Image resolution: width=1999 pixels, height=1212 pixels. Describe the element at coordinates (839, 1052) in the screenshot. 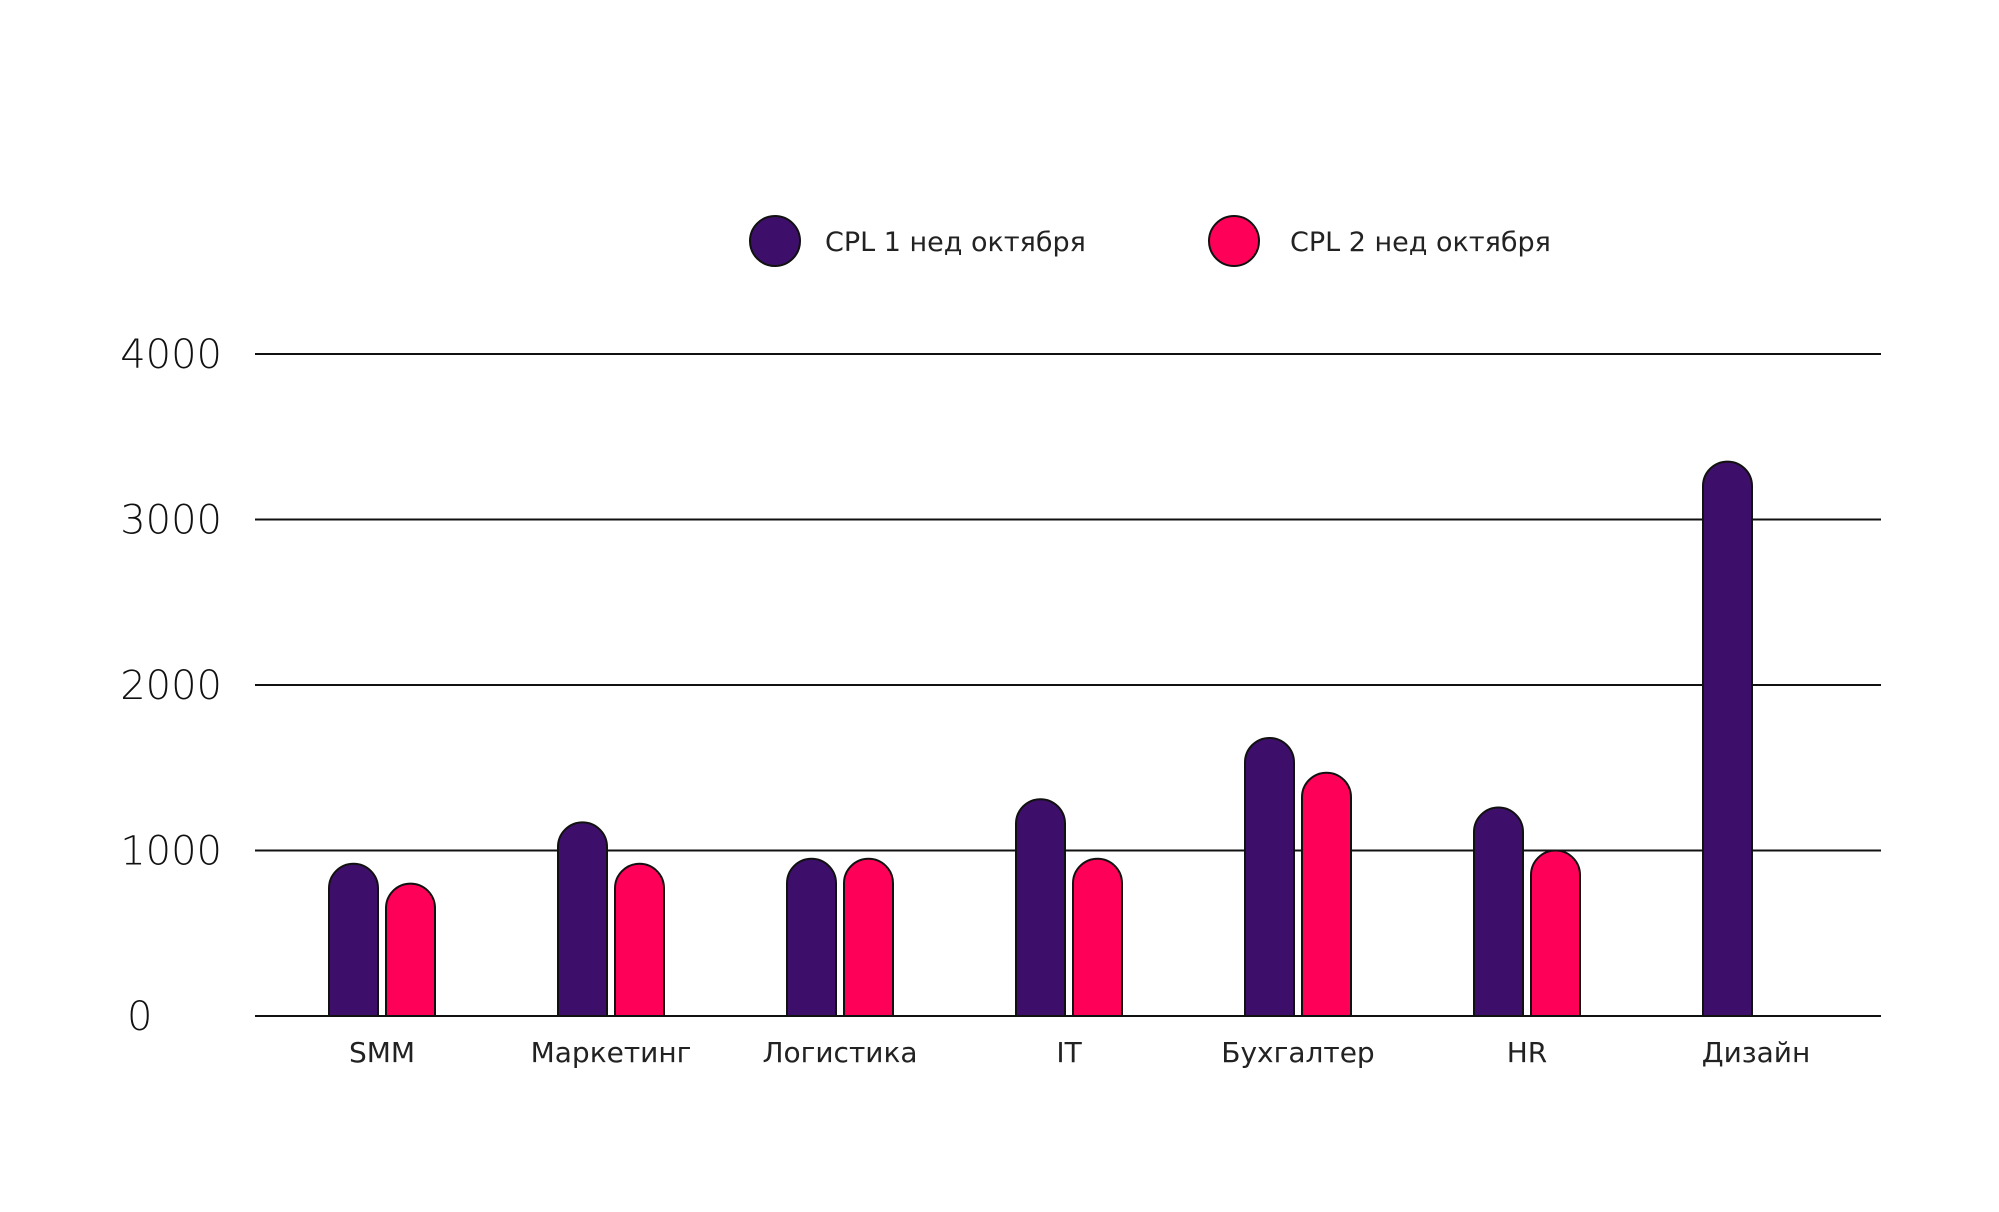

I see `x-category-label: Логистика` at that location.